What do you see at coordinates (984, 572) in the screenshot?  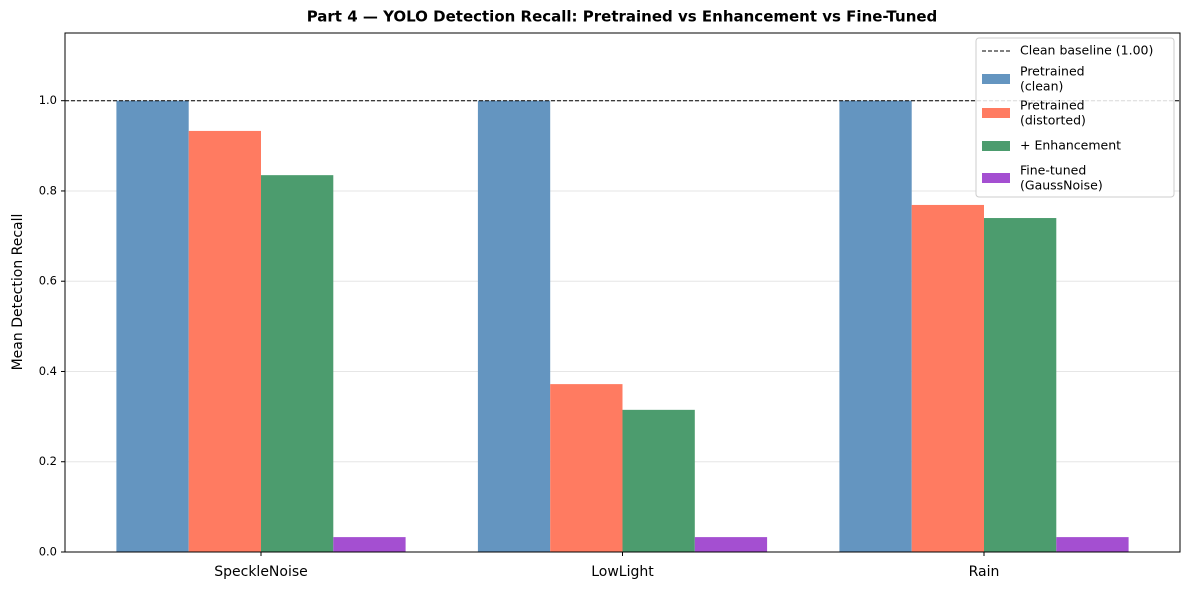 I see `x-tick-label: Rain` at bounding box center [984, 572].